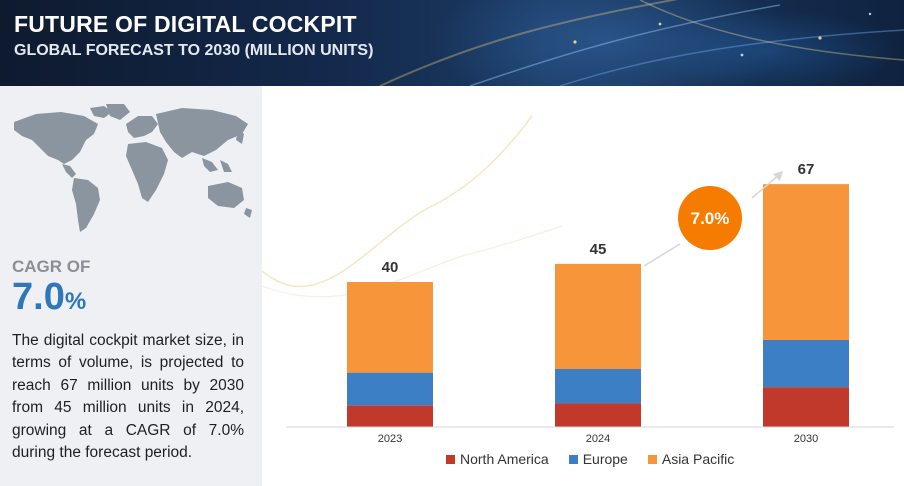 The width and height of the screenshot is (904, 486). Describe the element at coordinates (806, 169) in the screenshot. I see `bar-total-label: 67` at that location.